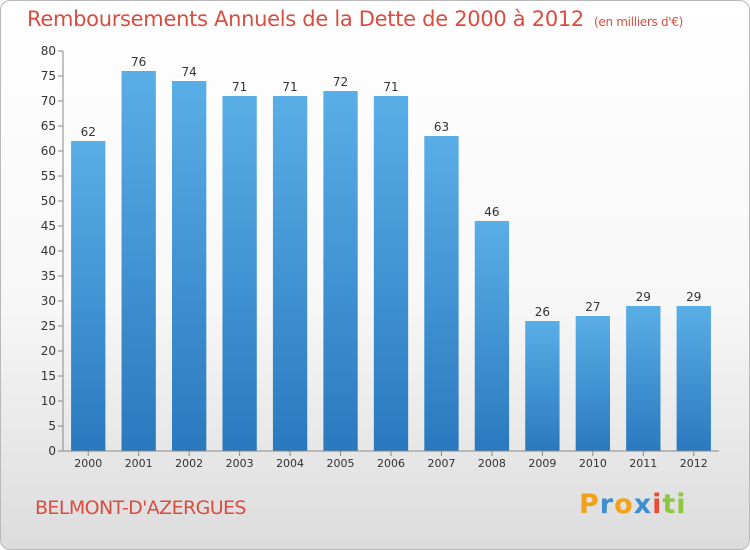  Describe the element at coordinates (441, 463) in the screenshot. I see `x-tick-label: 2007` at that location.